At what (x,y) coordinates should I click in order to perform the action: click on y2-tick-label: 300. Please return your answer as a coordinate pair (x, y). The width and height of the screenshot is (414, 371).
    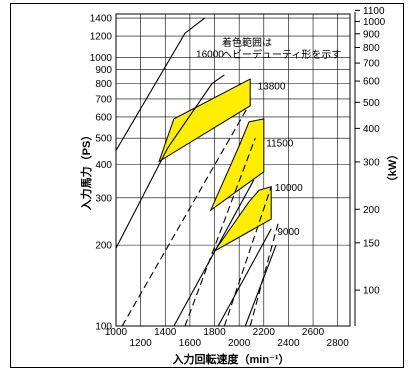
    Looking at the image, I should click on (371, 162).